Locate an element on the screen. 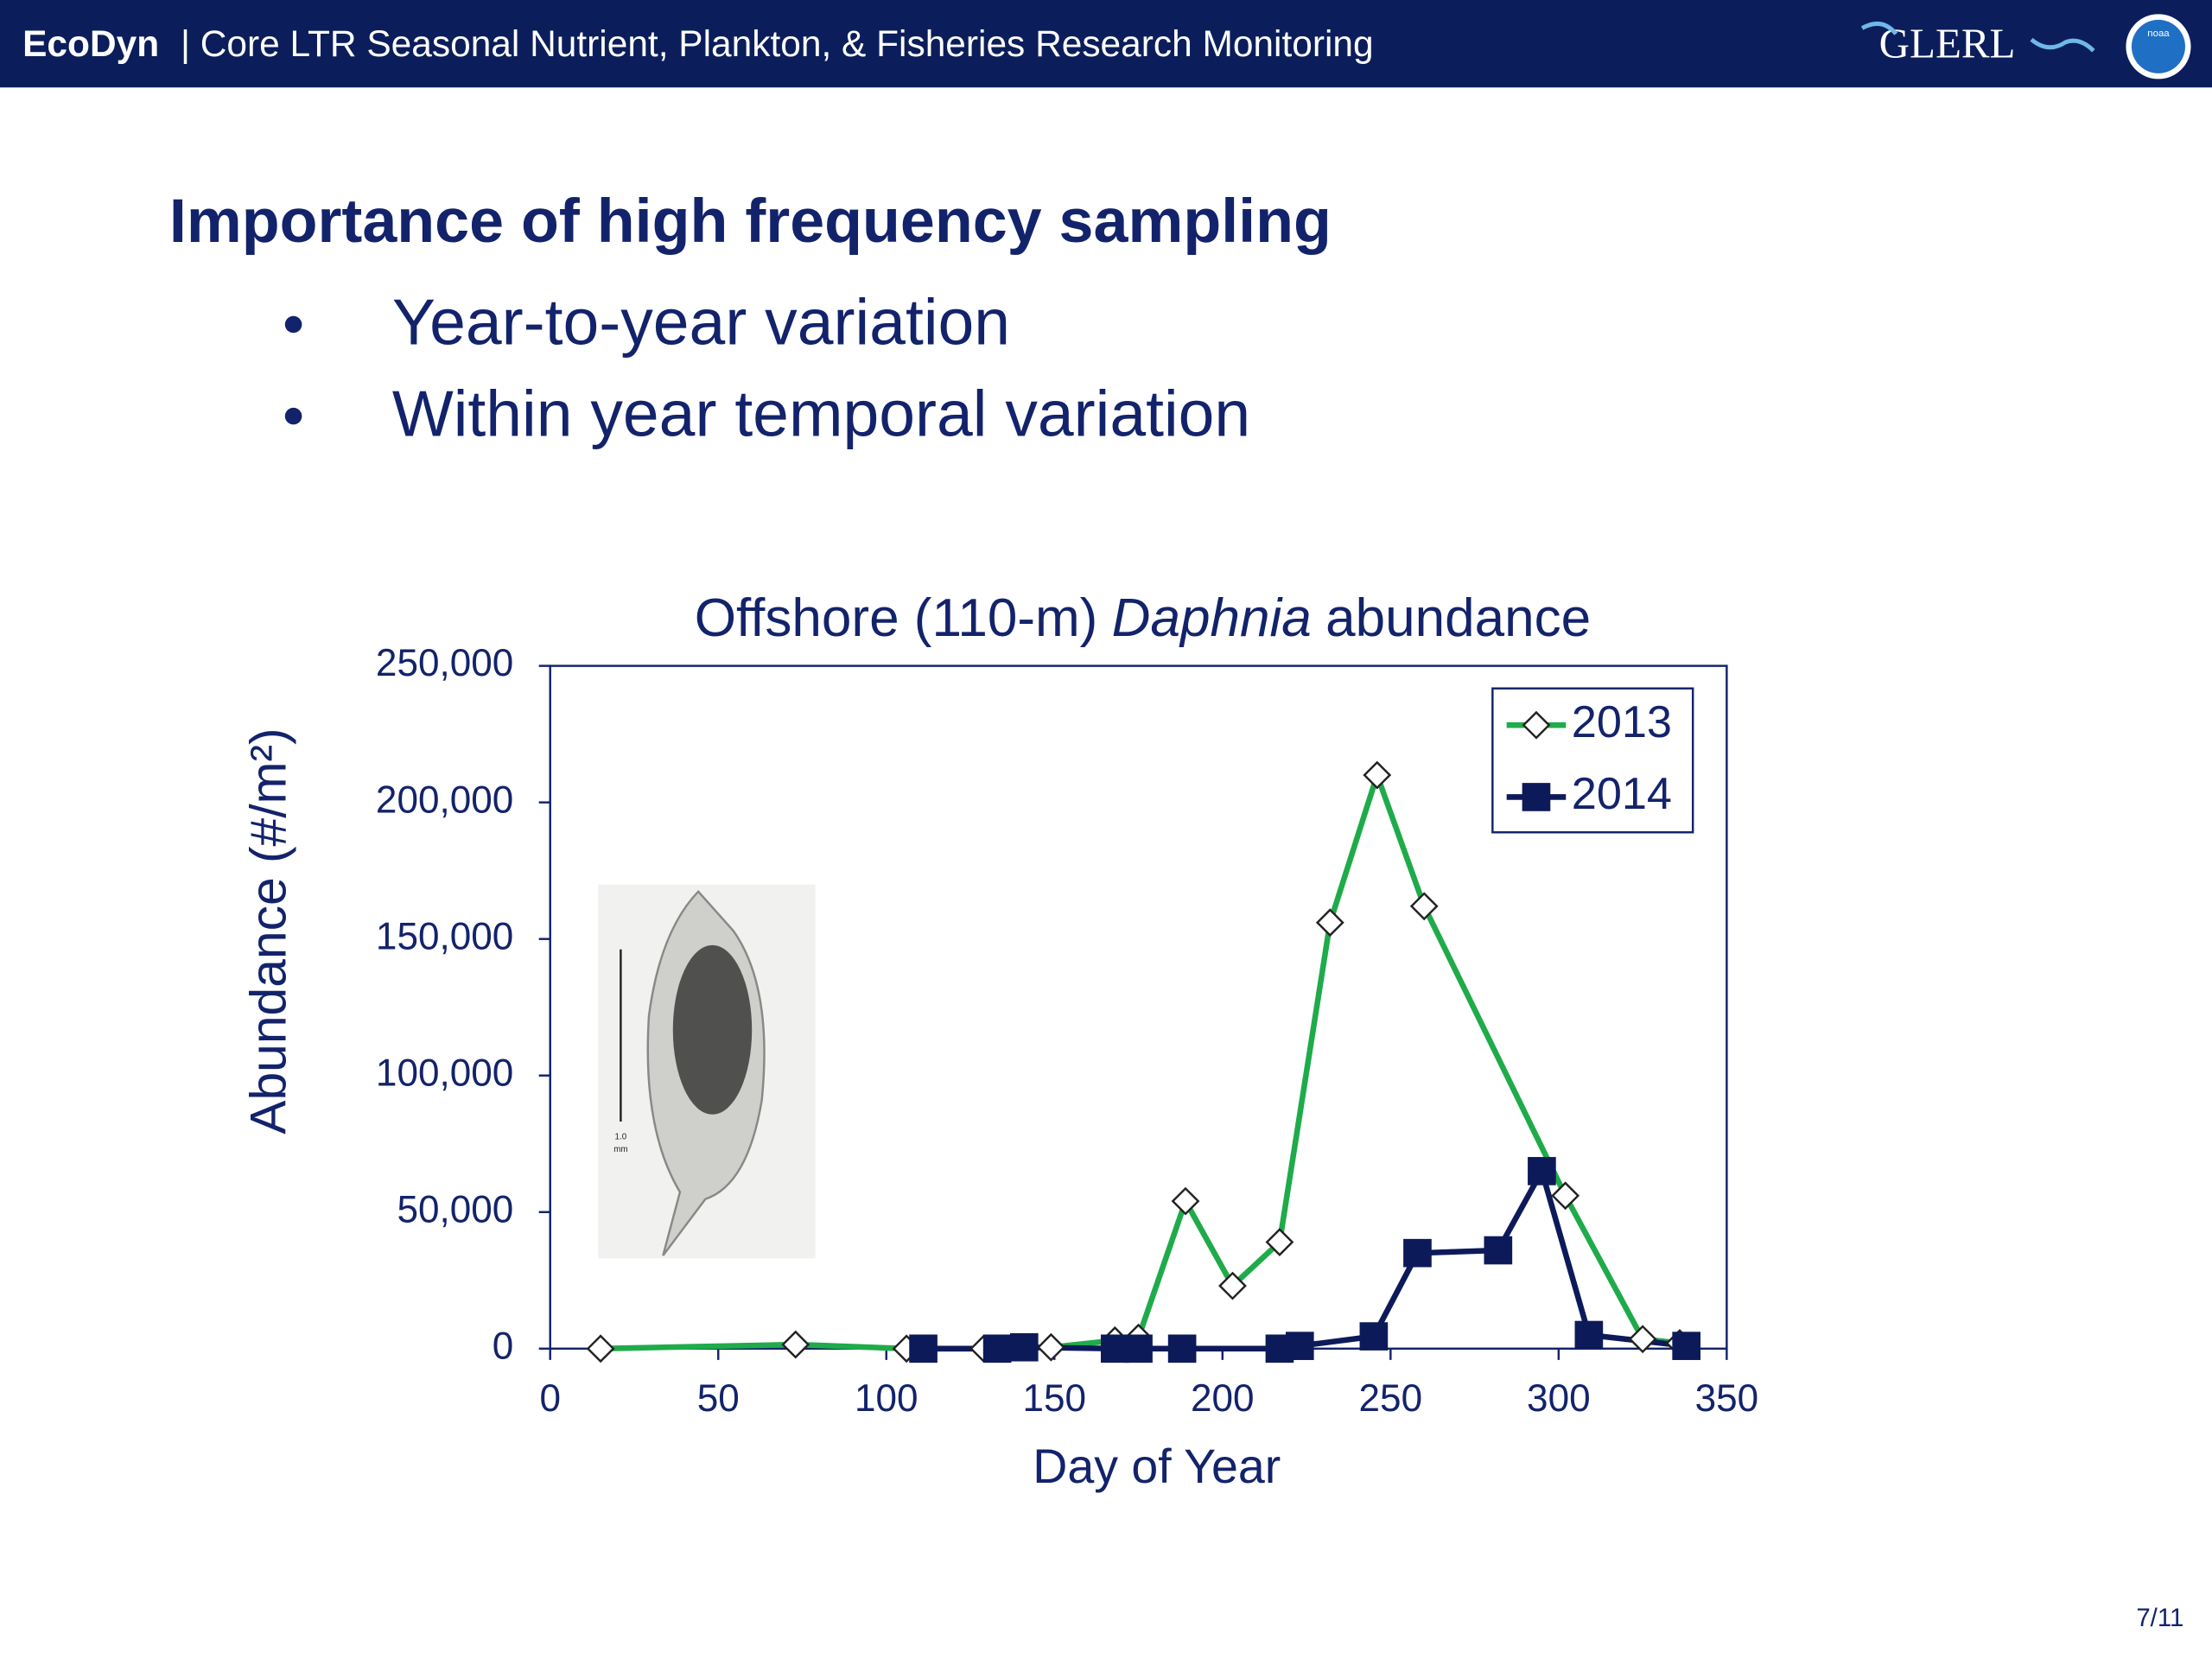 The height and width of the screenshot is (1659, 2212). daphnia-gut is located at coordinates (712, 1029).